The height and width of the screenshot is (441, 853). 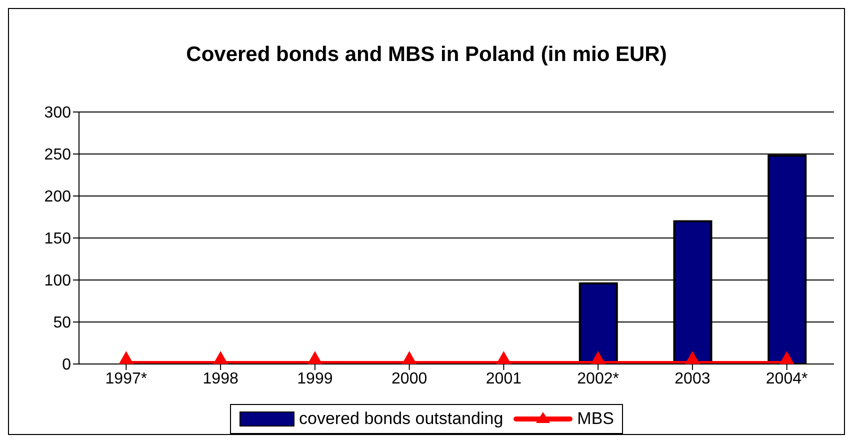 What do you see at coordinates (62, 323) in the screenshot?
I see `y-tick-label: 50` at bounding box center [62, 323].